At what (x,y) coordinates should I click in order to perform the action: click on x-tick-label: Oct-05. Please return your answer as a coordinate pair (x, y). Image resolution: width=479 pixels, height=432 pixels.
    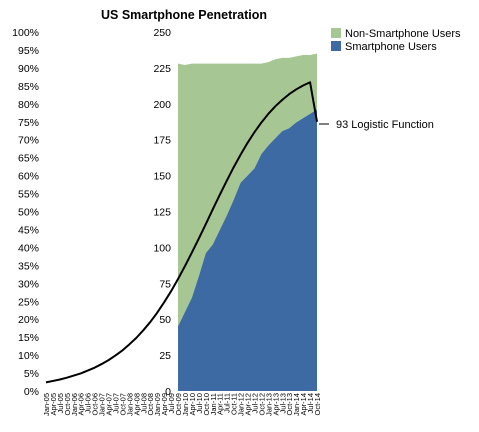
    Looking at the image, I should click on (67, 404).